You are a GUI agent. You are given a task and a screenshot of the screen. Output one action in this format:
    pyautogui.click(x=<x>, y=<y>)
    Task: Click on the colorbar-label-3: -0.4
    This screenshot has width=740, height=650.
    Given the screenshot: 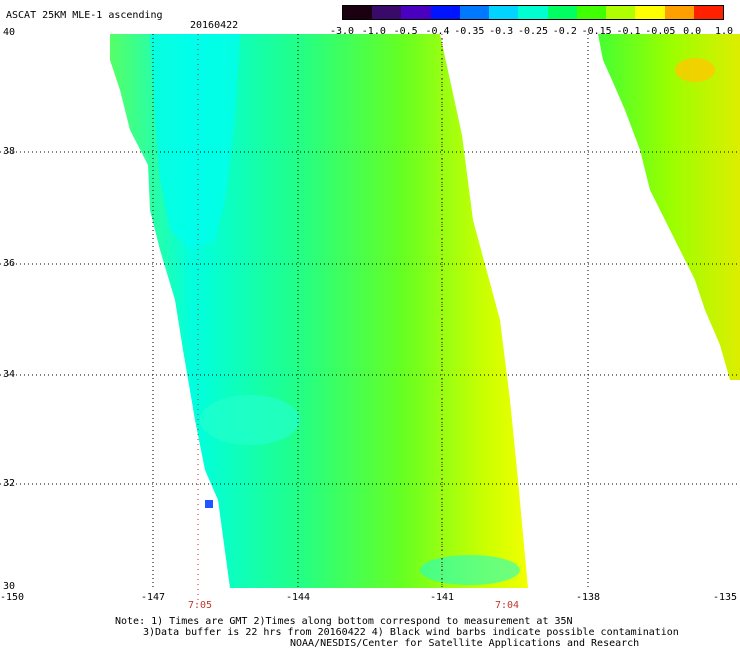 What is the action you would take?
    pyautogui.click(x=437, y=31)
    